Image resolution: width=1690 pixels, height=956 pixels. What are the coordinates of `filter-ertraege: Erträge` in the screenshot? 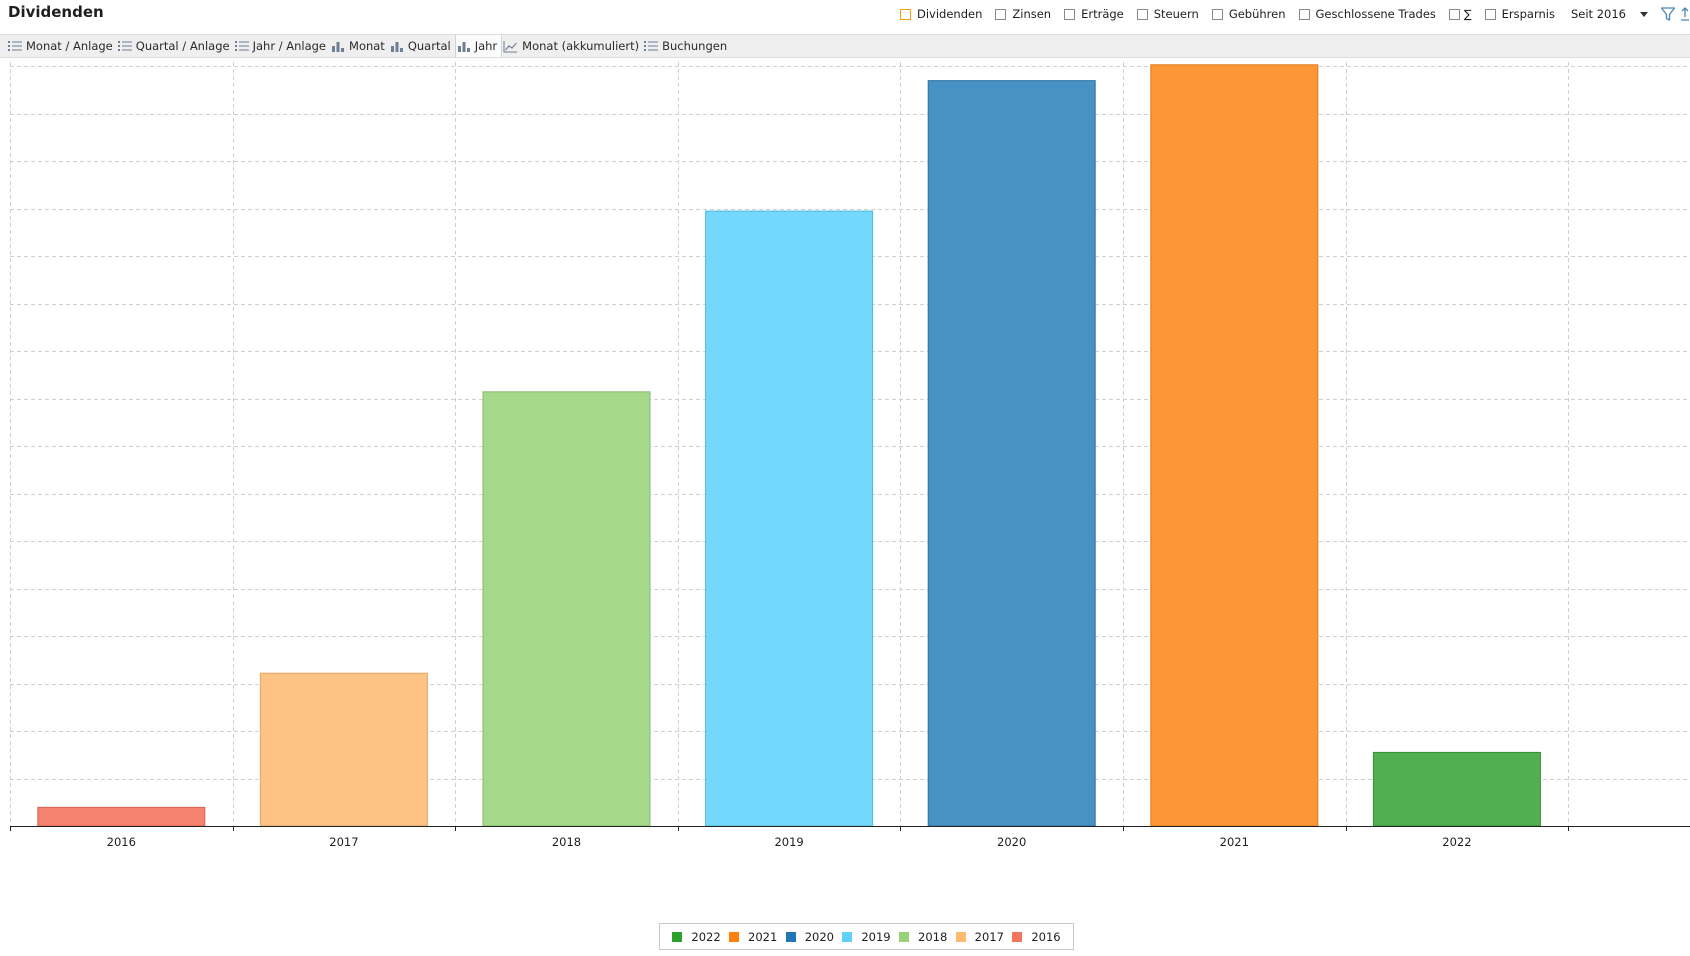 It's located at (1094, 14).